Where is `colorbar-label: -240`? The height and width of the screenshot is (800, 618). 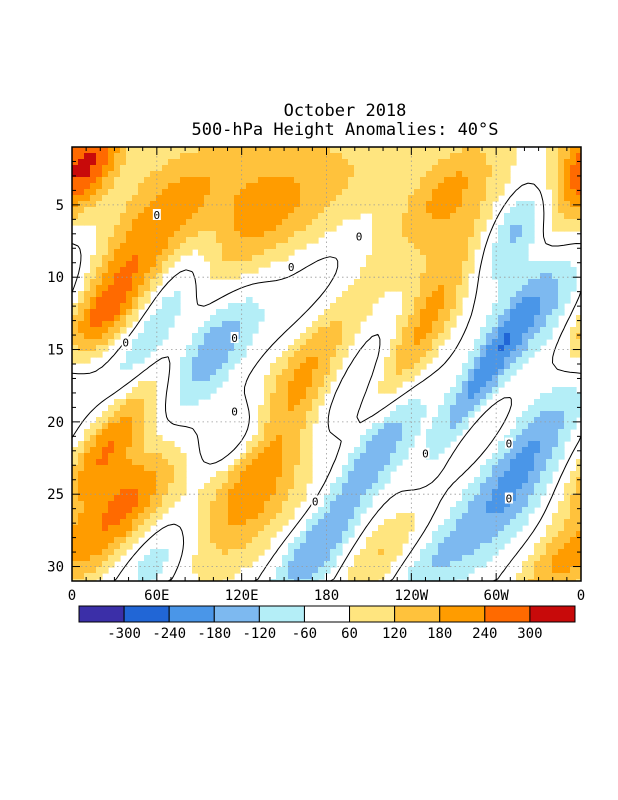 colorbar-label: -240 is located at coordinates (169, 634).